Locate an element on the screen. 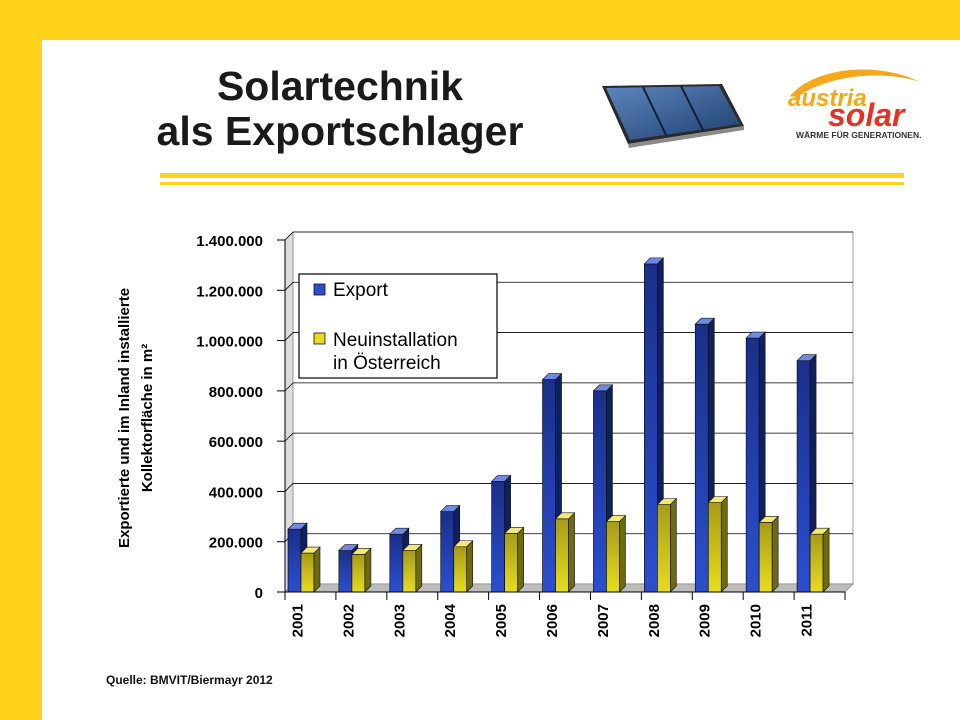 The image size is (960, 720). bar-export is located at coordinates (450, 548).